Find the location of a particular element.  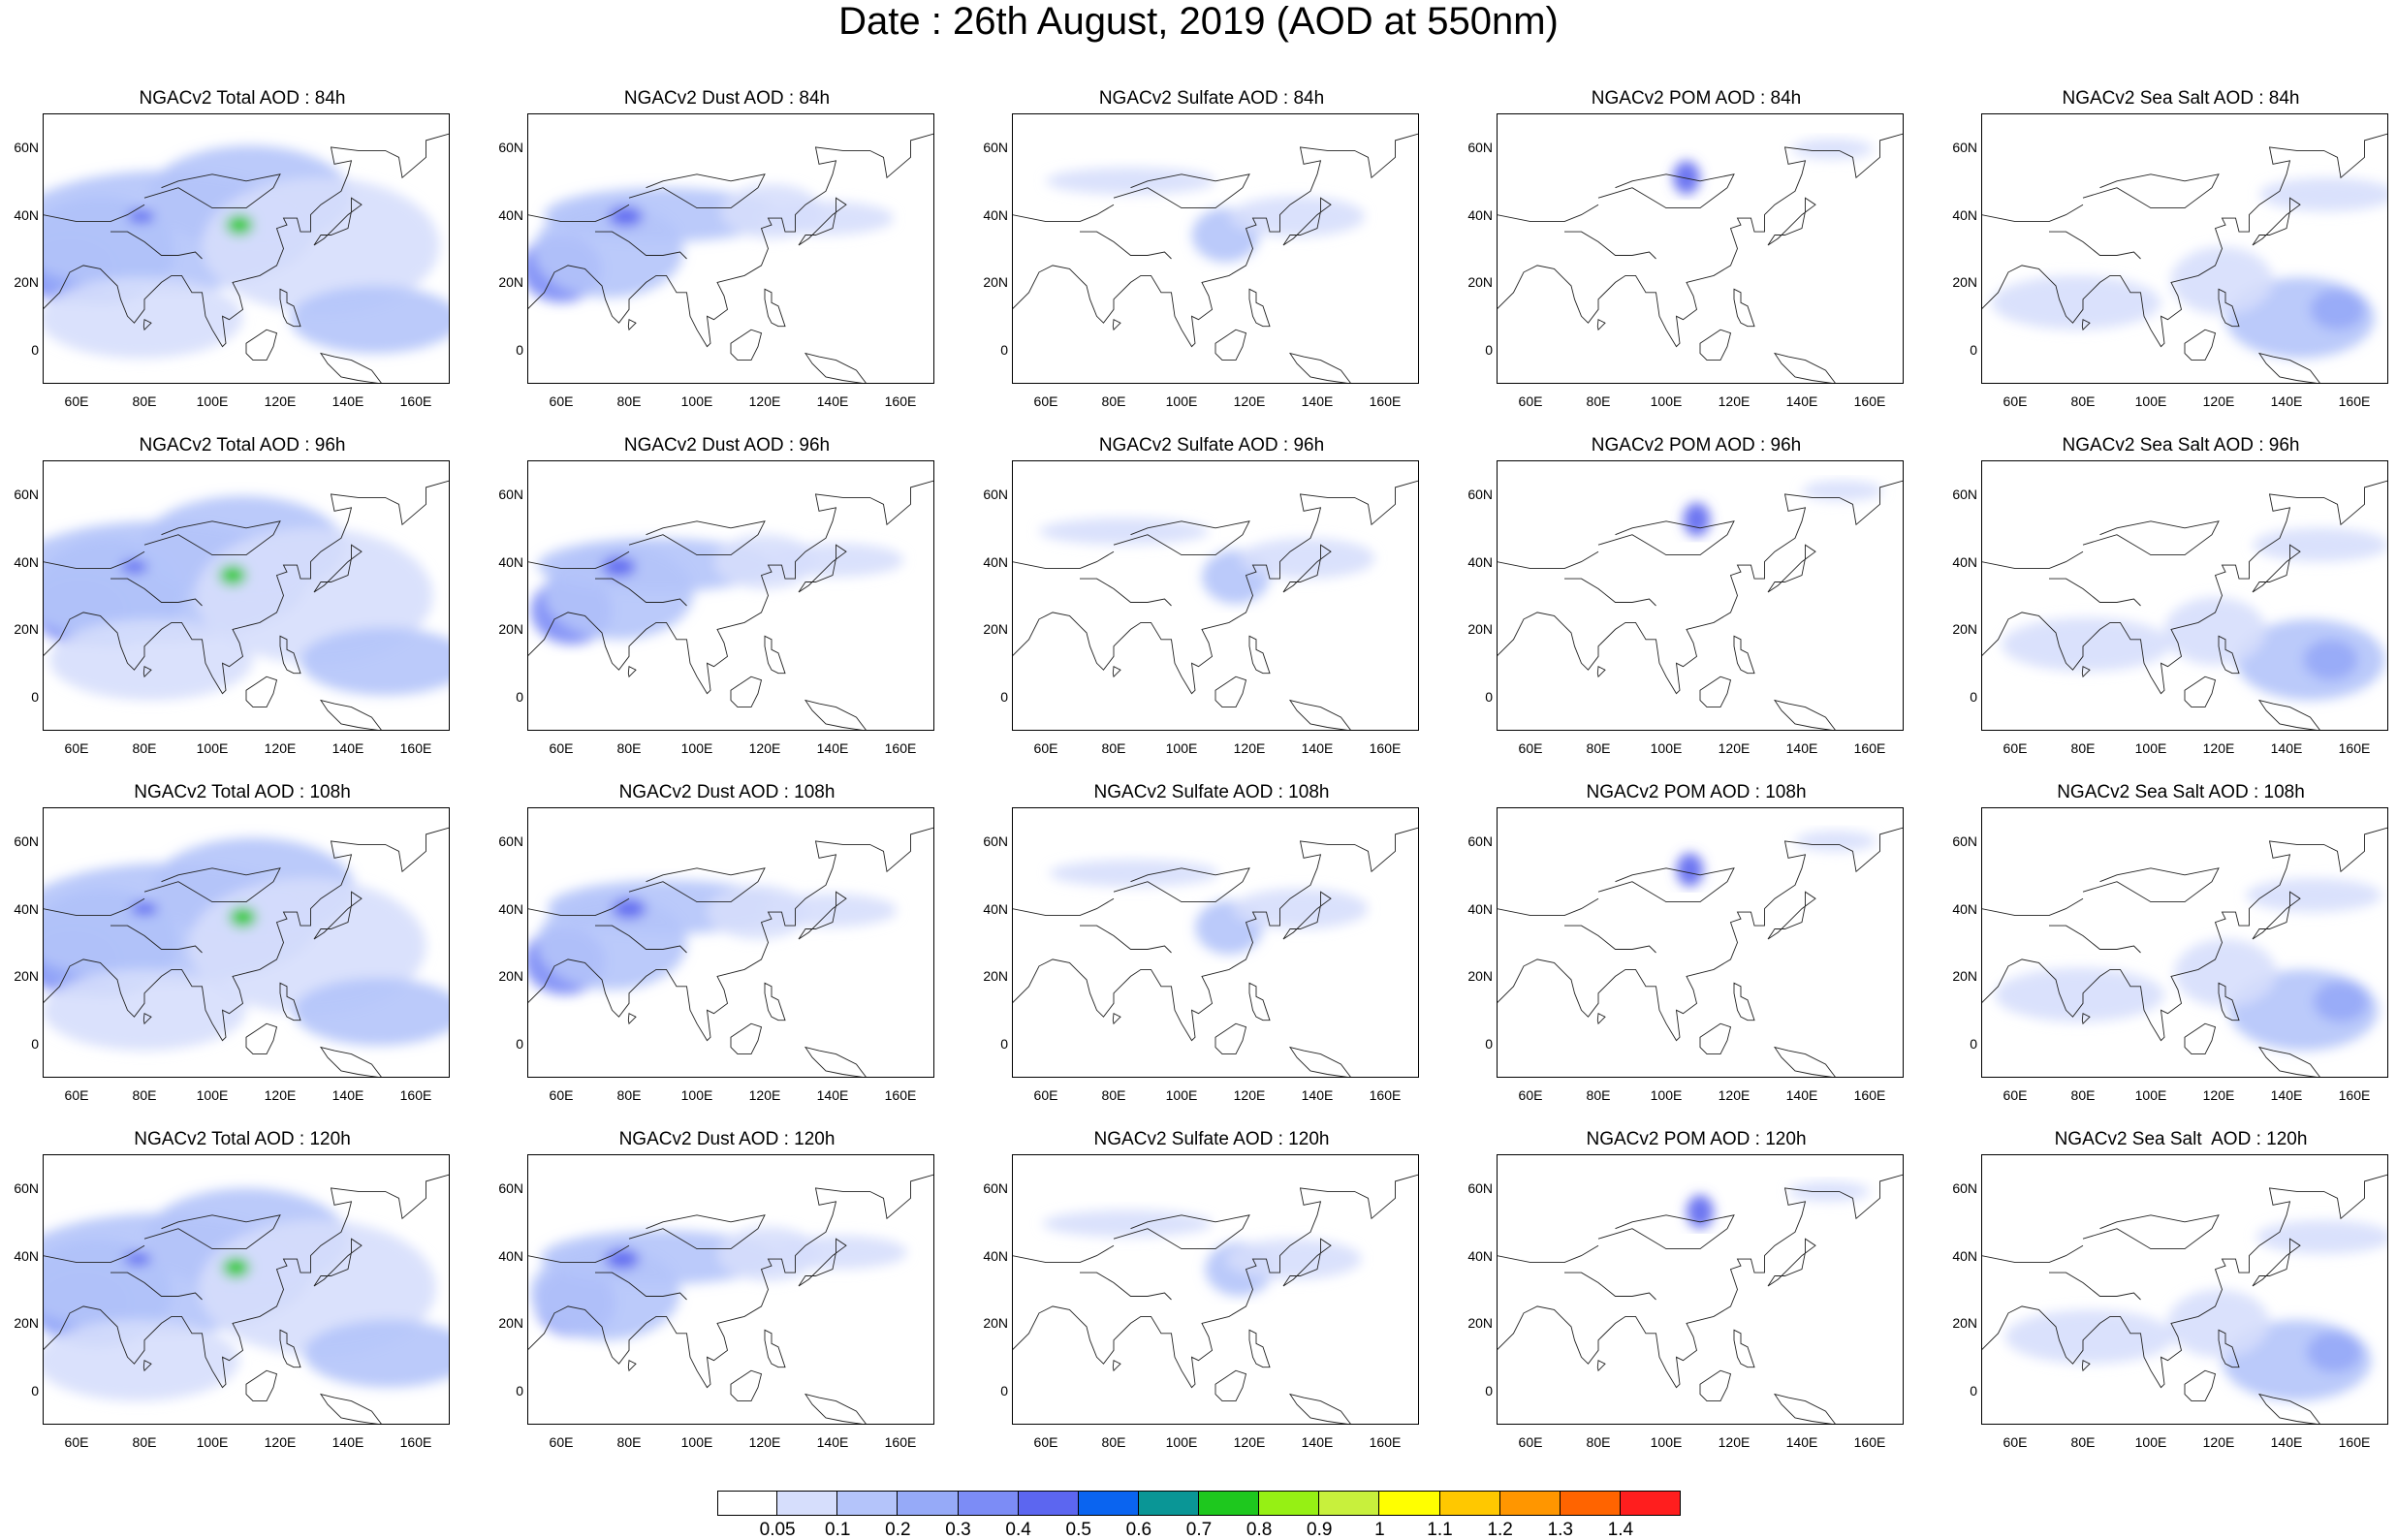

colorbar-label: 0.5 is located at coordinates (1078, 1530).